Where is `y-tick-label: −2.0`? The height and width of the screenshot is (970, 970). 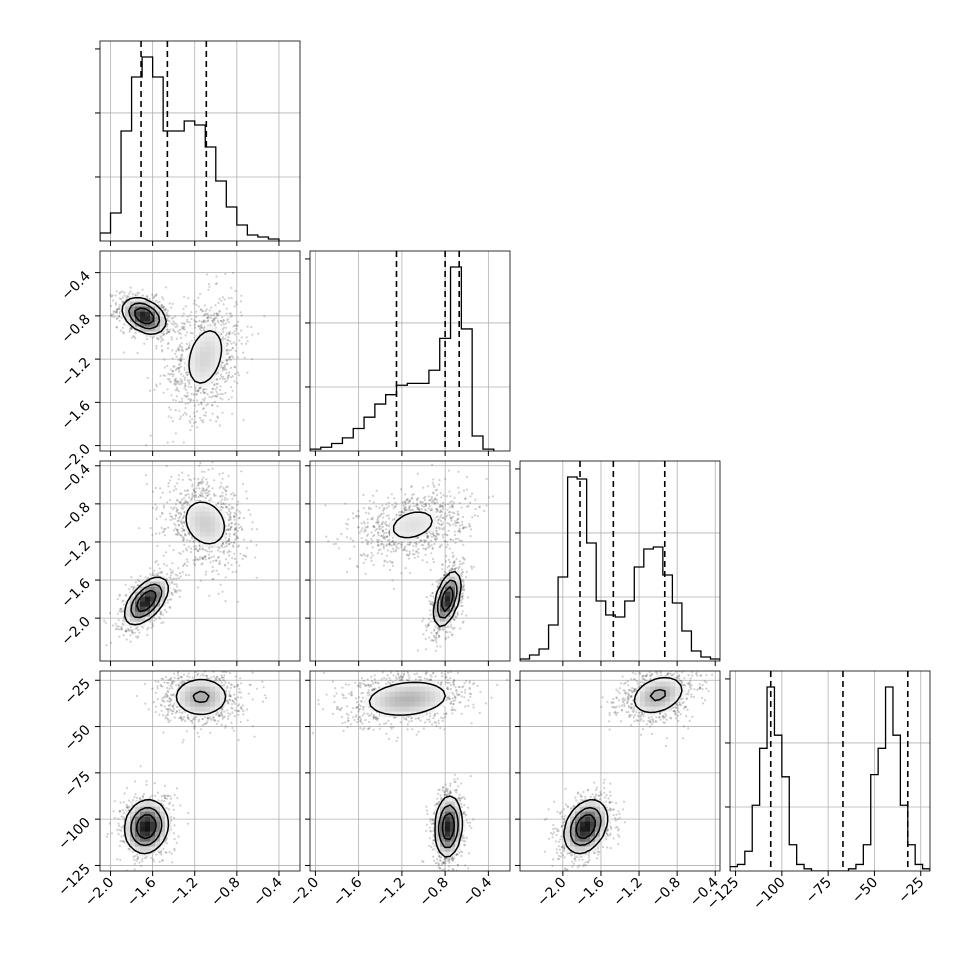 y-tick-label: −2.0 is located at coordinates (75, 631).